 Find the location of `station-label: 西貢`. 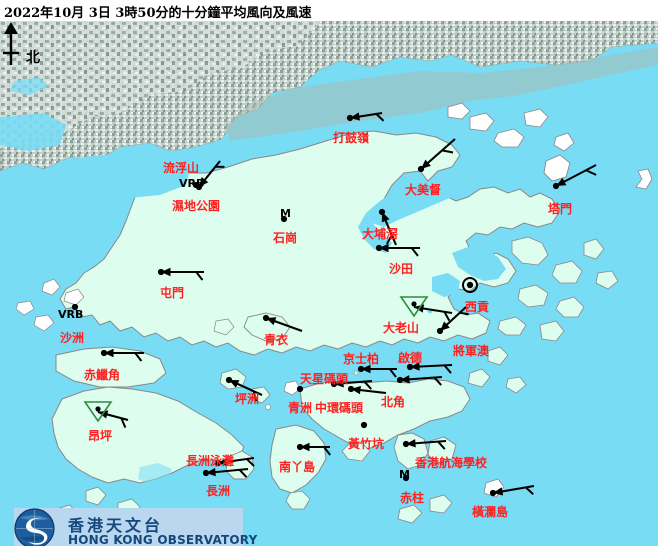

station-label: 西貢 is located at coordinates (477, 307).